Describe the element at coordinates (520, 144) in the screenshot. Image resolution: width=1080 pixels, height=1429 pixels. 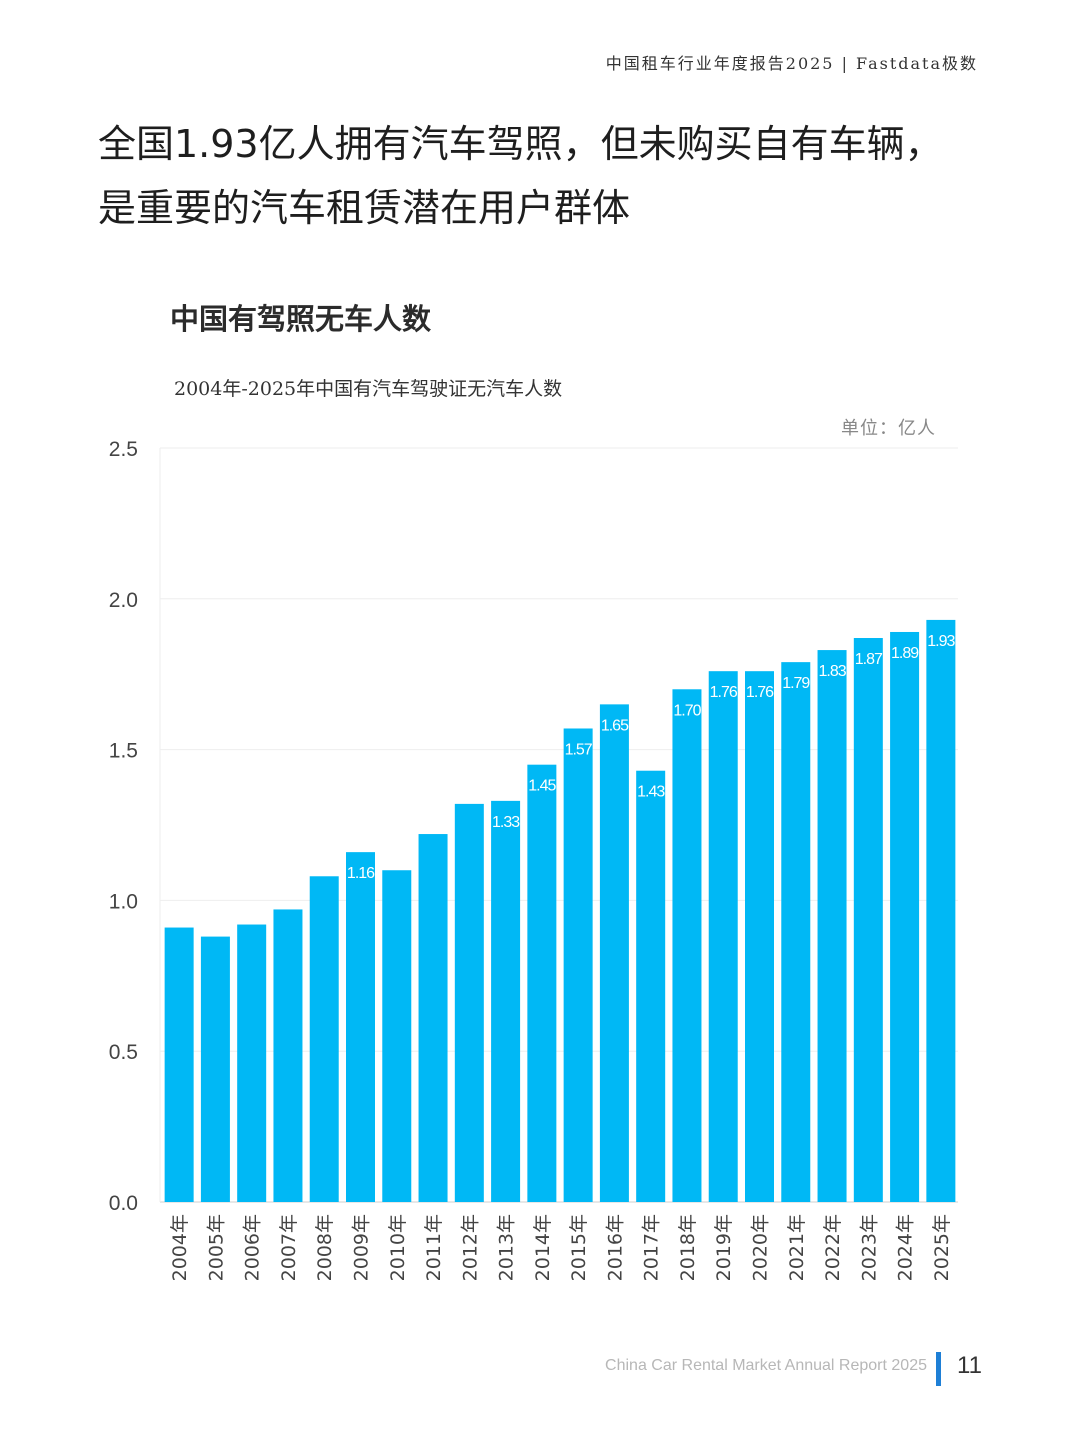
I see `headline-line-1: 全国1.93亿人拥有汽车驾照，但未购买自有车辆，` at that location.